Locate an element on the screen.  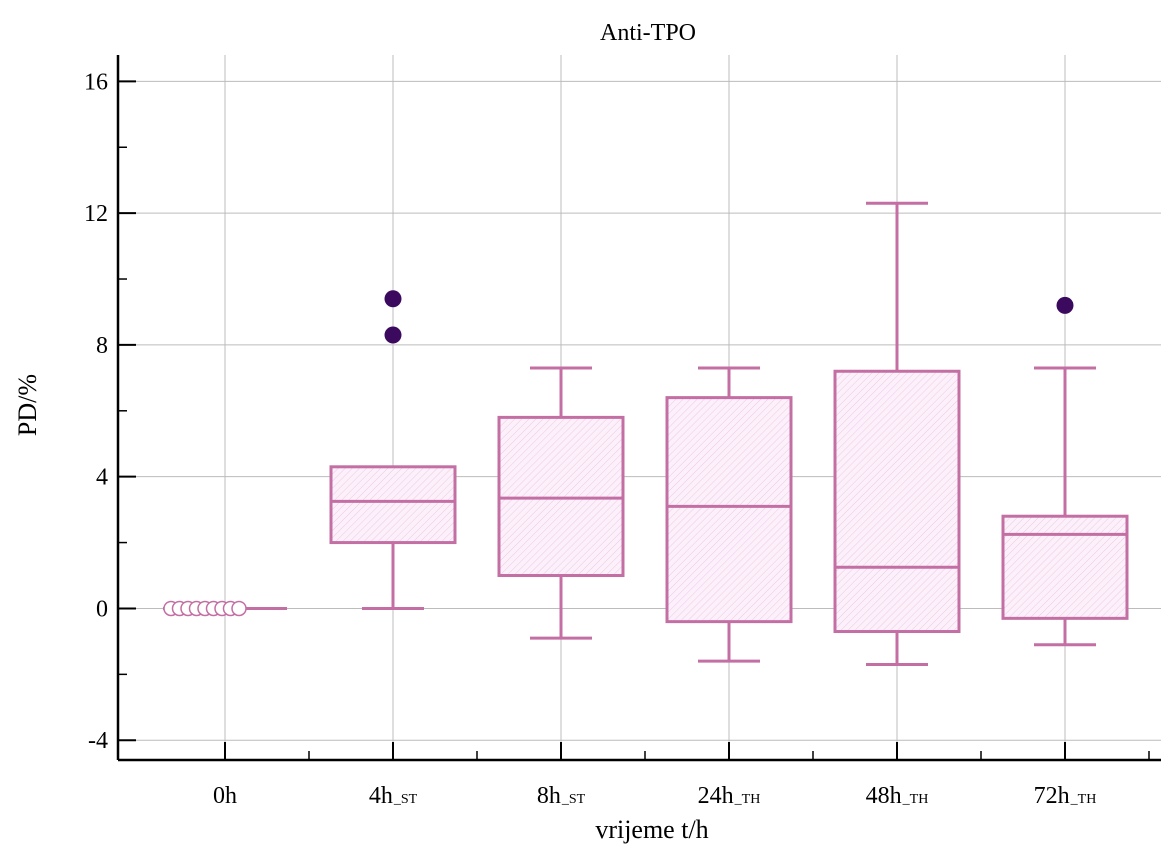
zero-marker is located at coordinates (239, 608).